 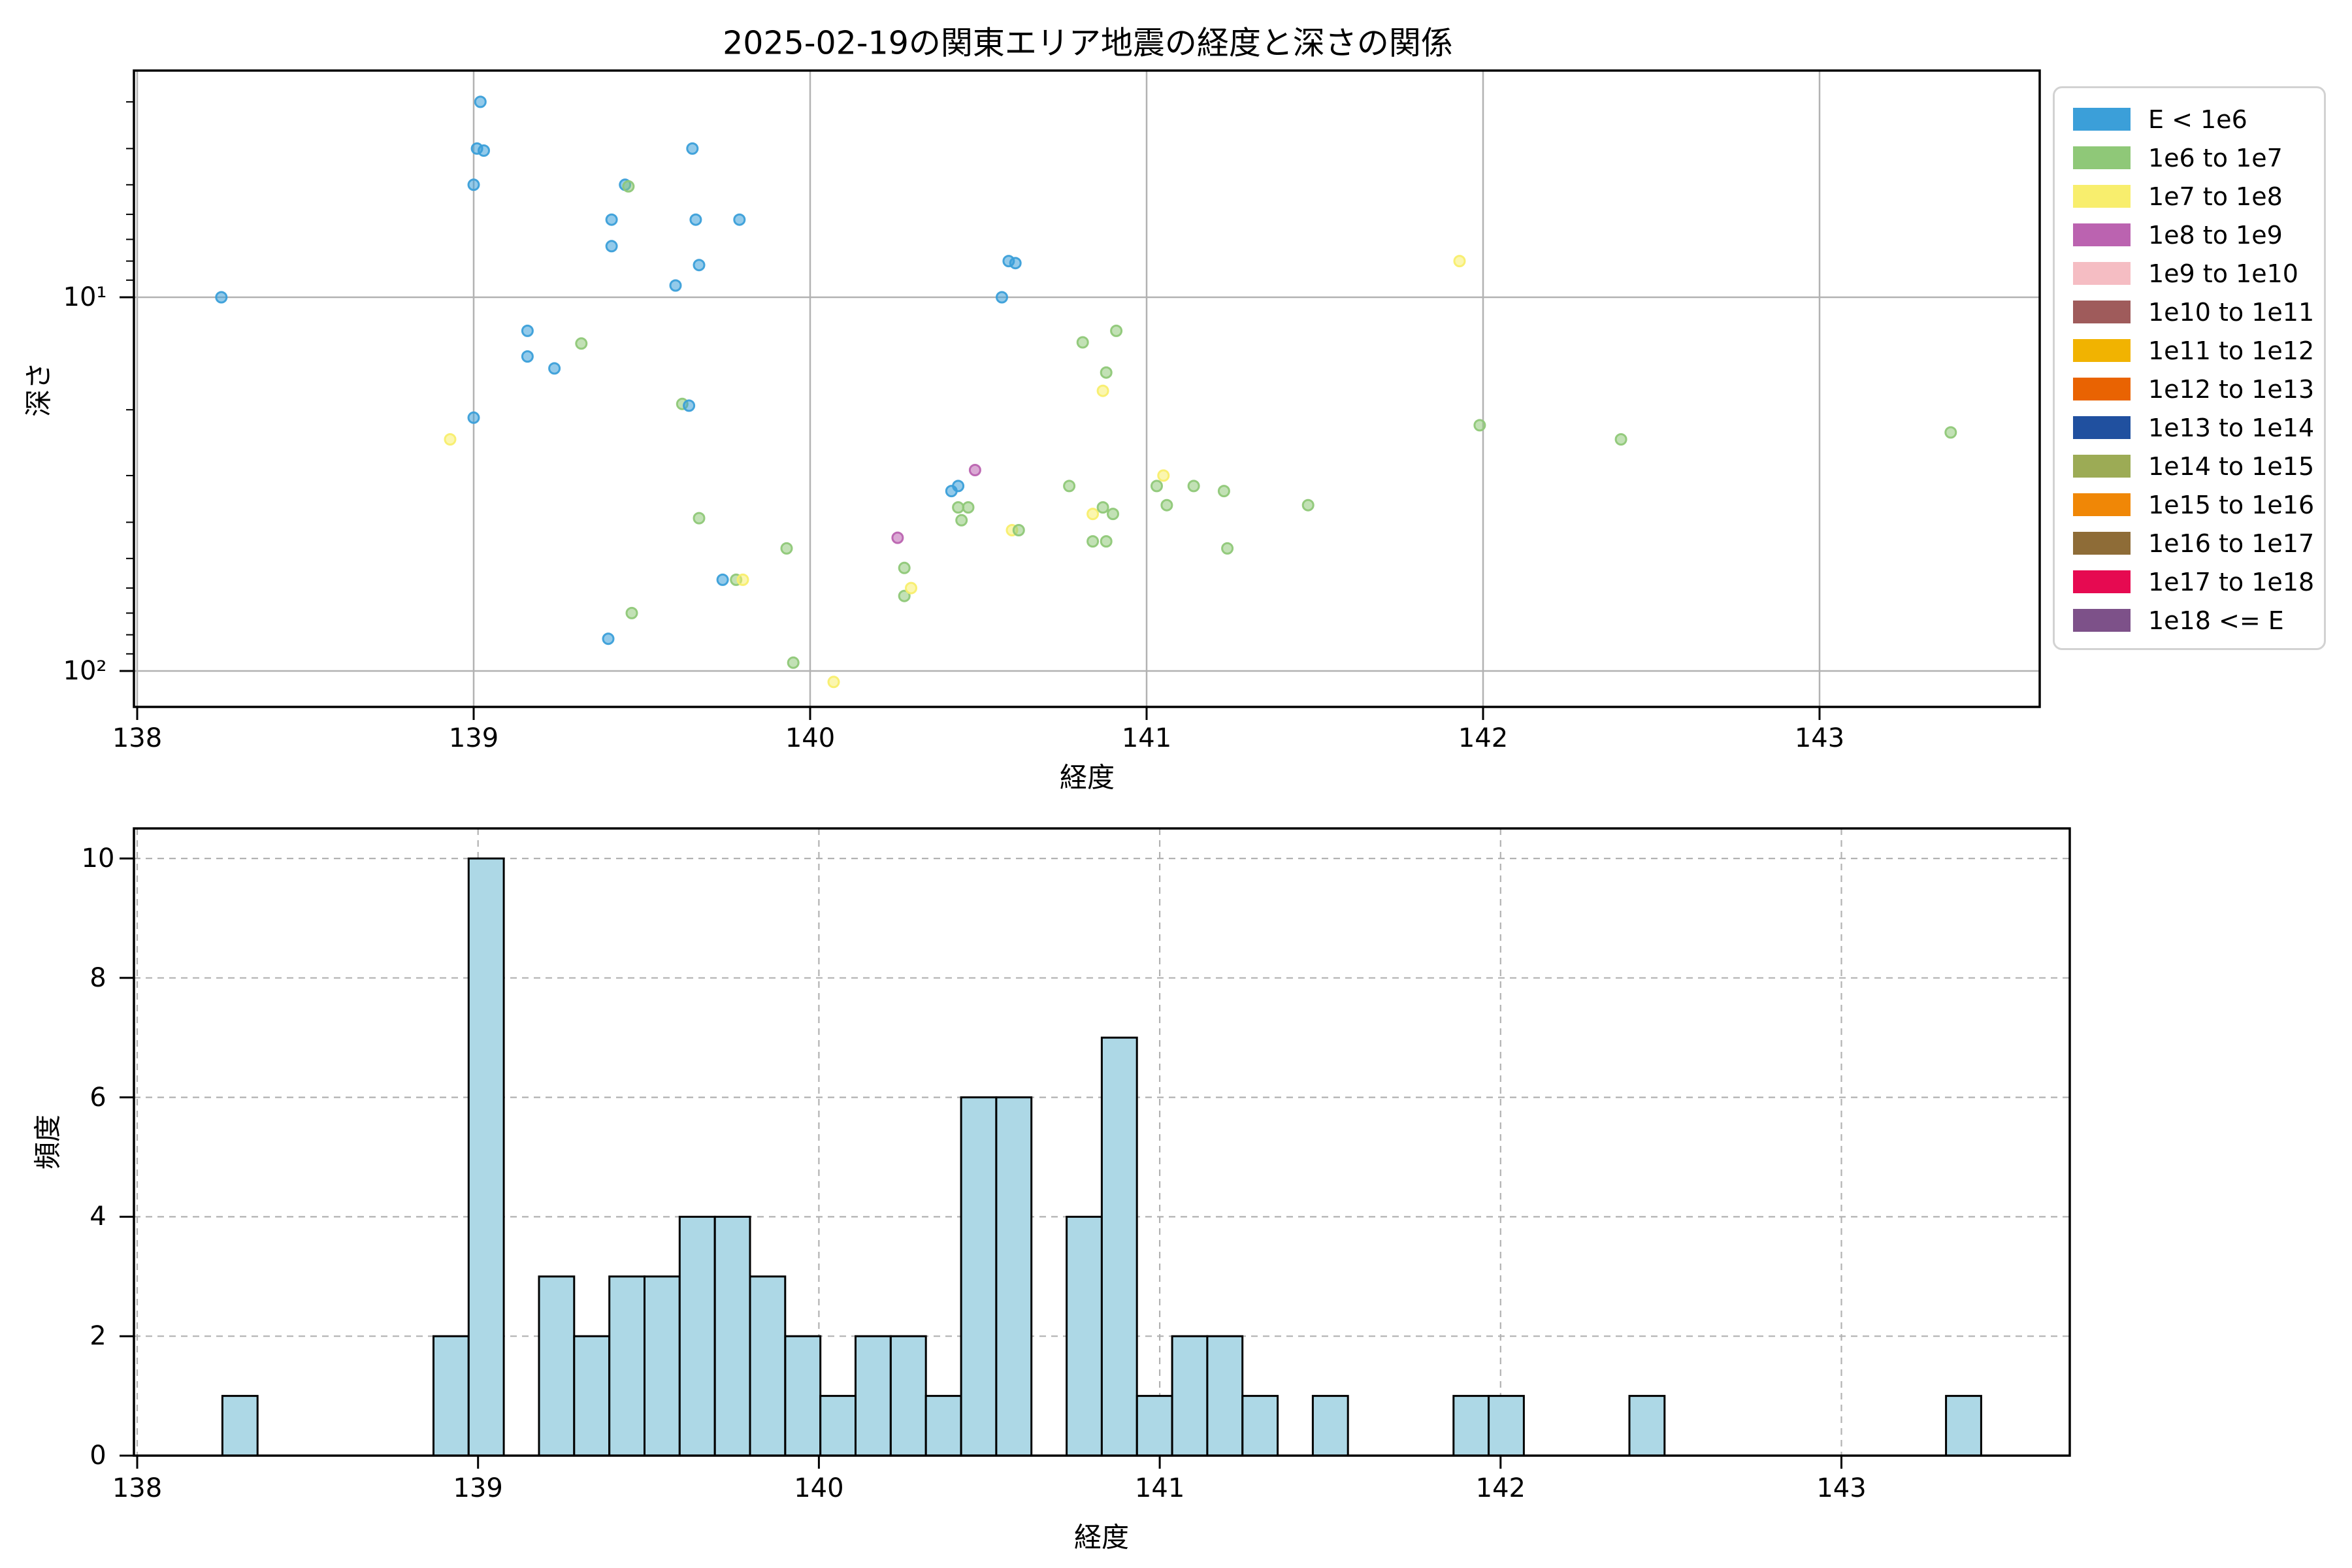 I want to click on legend-item: 1e6 to 1e7, so click(x=2189, y=158).